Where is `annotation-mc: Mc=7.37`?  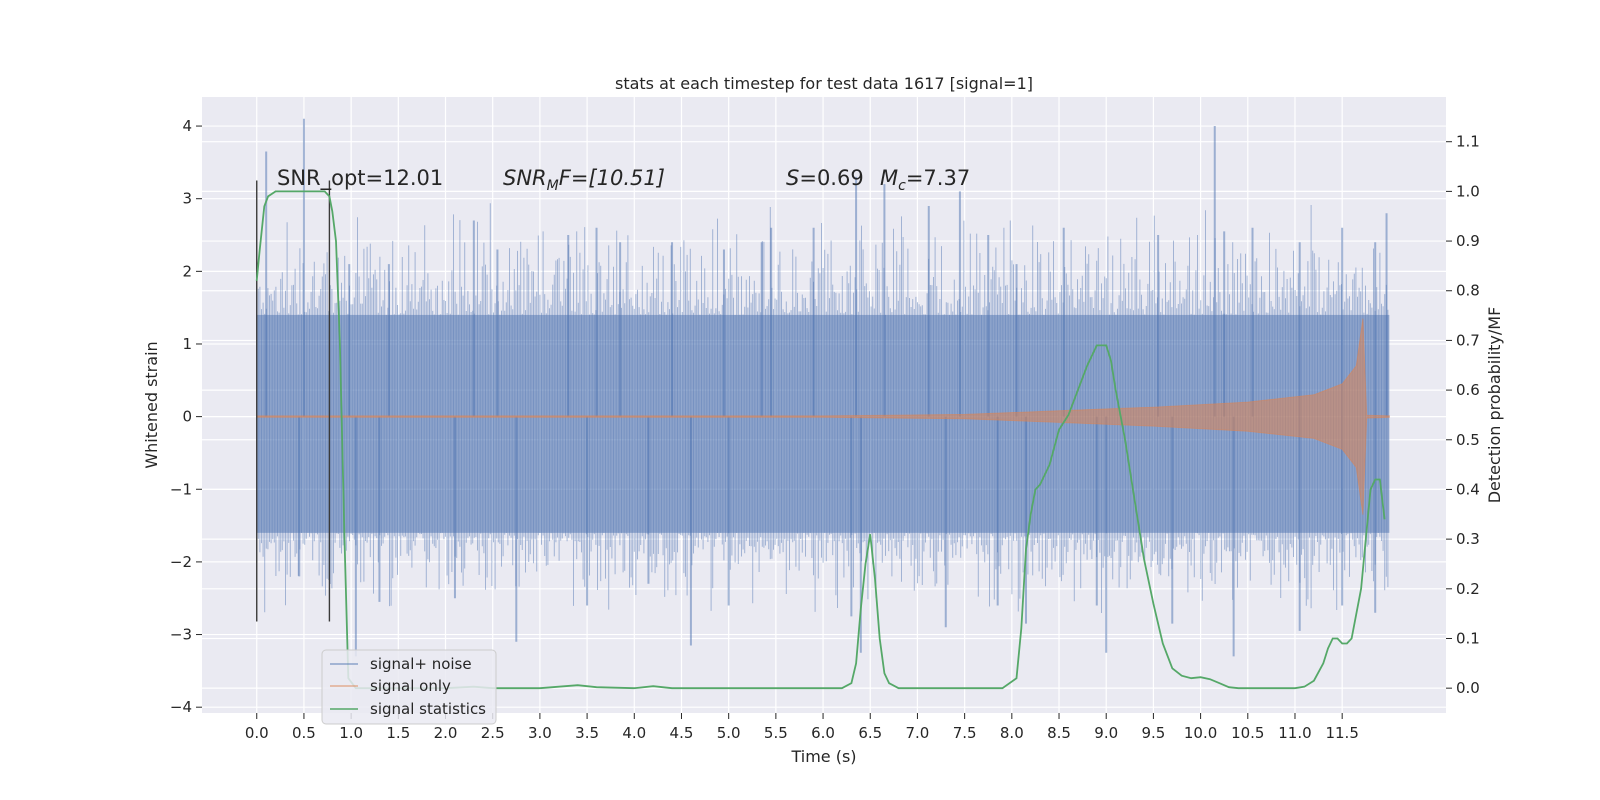 annotation-mc: Mc=7.37 is located at coordinates (925, 180).